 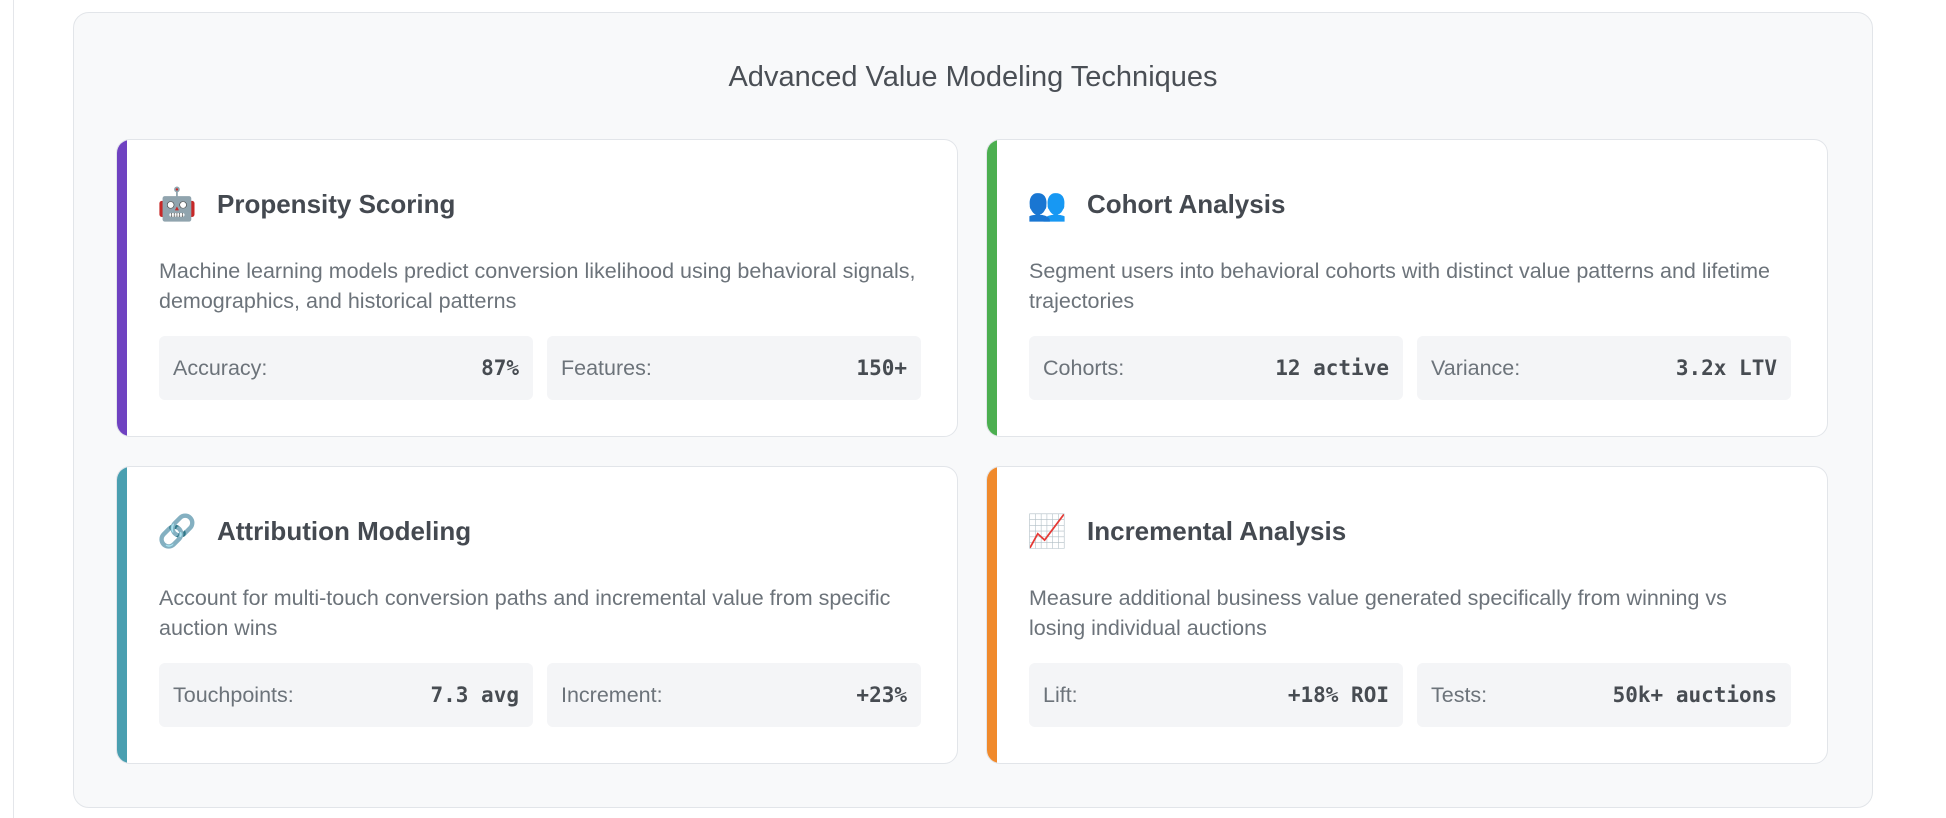 I want to click on users-icon: 👥, so click(x=1047, y=204).